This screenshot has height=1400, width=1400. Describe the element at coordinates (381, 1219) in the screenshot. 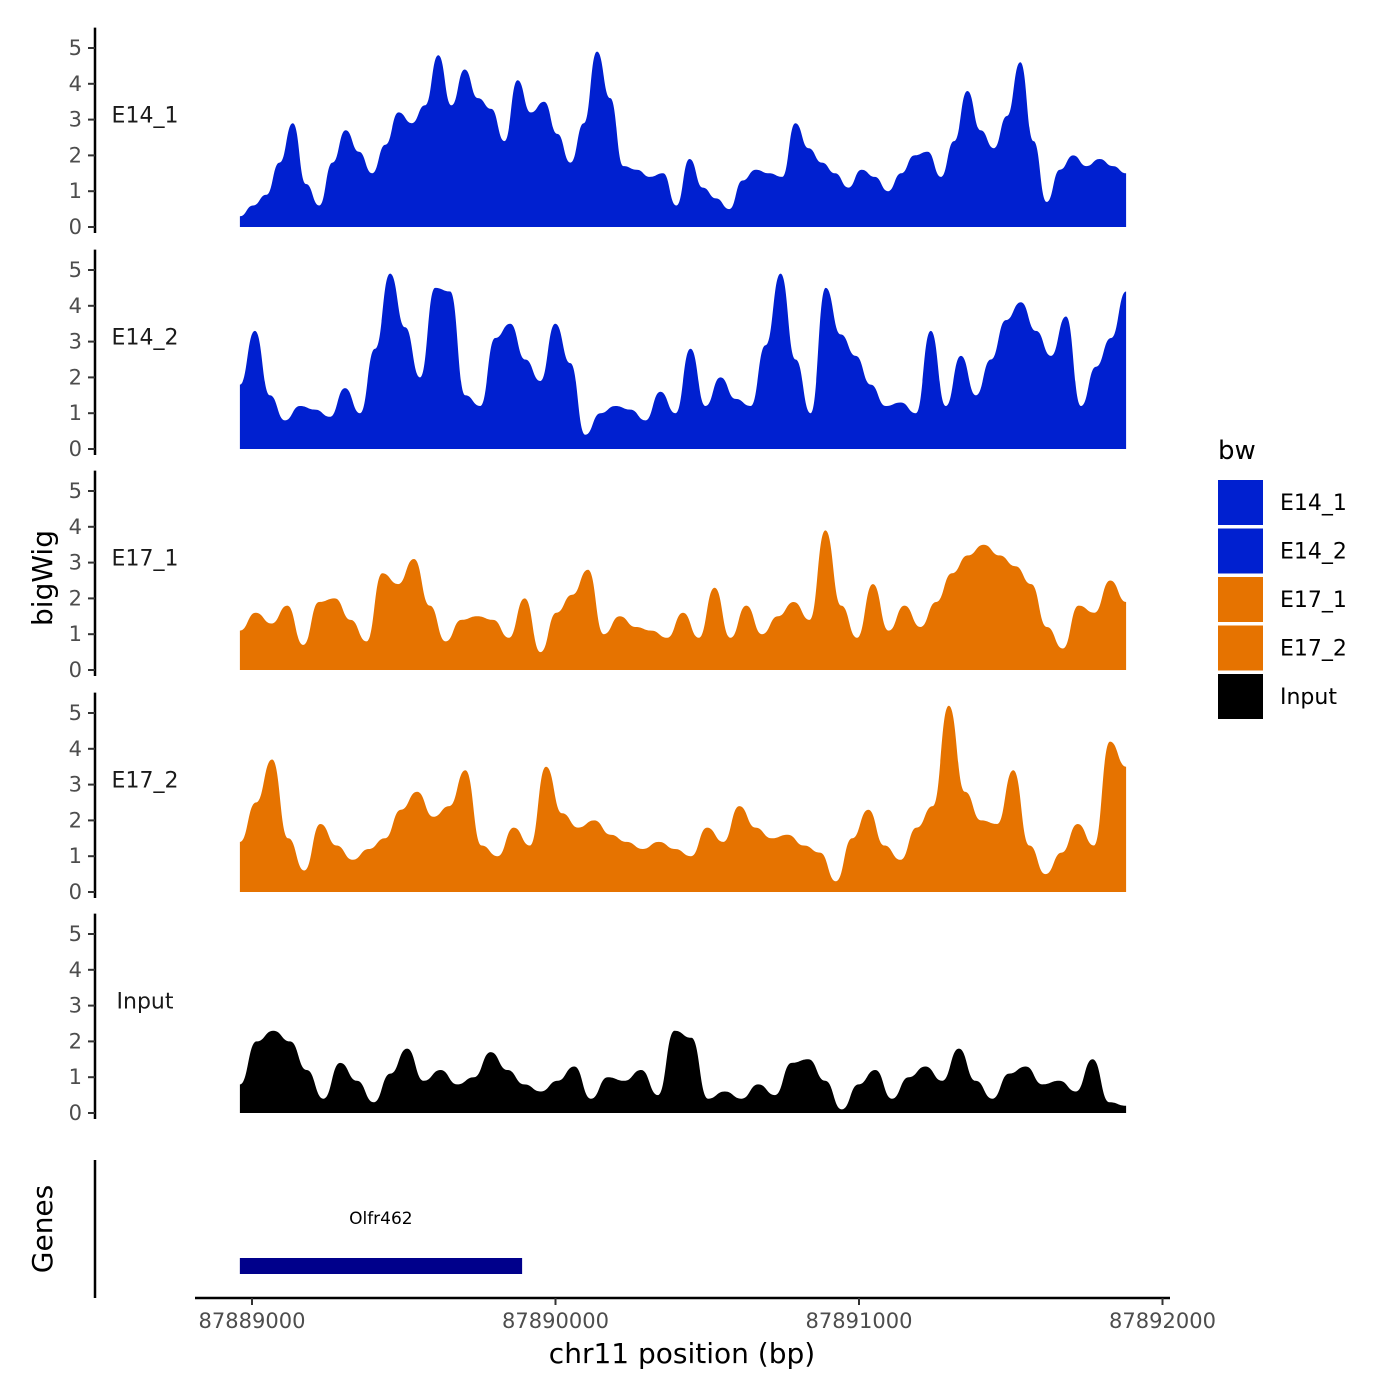

I see `gene-label: Olfr462` at that location.